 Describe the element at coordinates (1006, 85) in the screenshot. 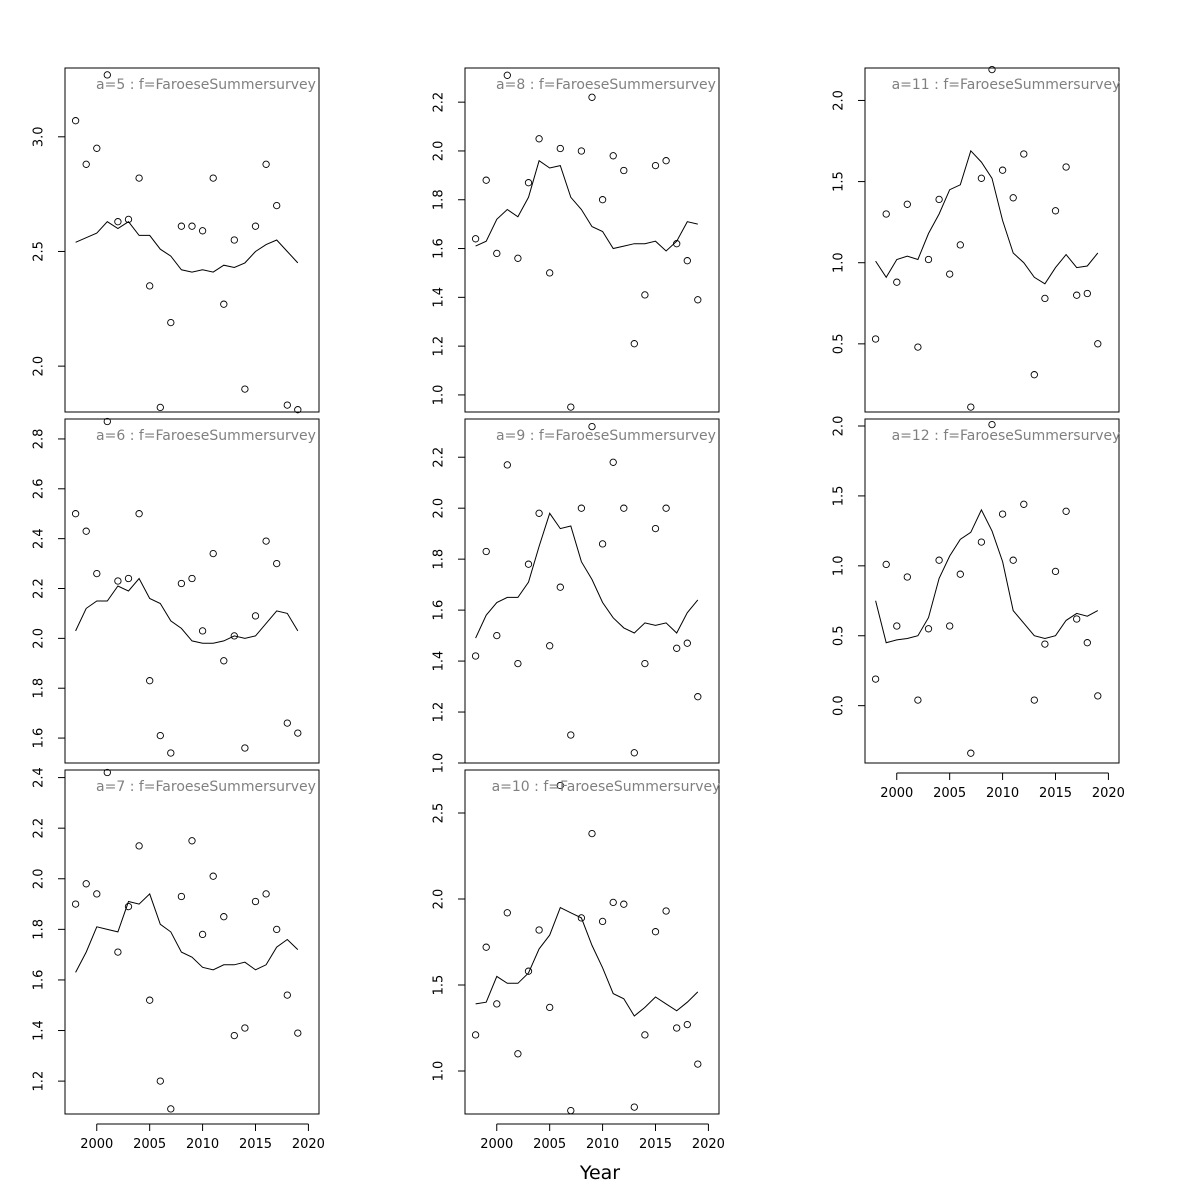

I see `panel-title: a=11 : f=FaroeseSummersurvey` at that location.